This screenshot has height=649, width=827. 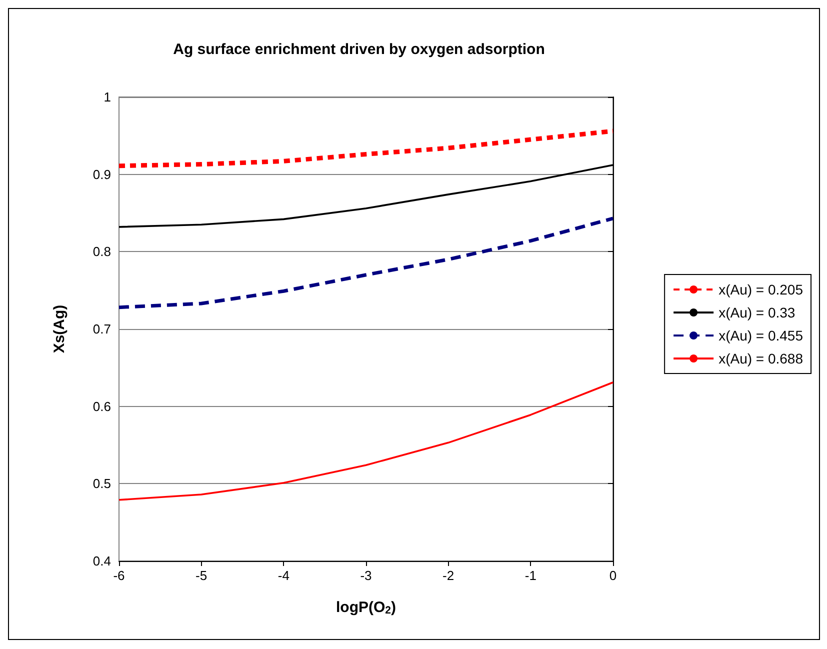 What do you see at coordinates (119, 575) in the screenshot?
I see `x-tick-label: -6` at bounding box center [119, 575].